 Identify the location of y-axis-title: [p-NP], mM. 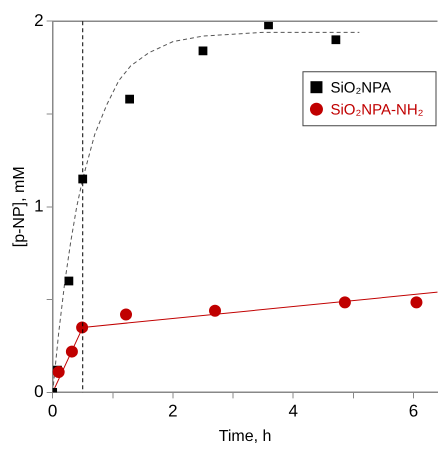
(19, 207).